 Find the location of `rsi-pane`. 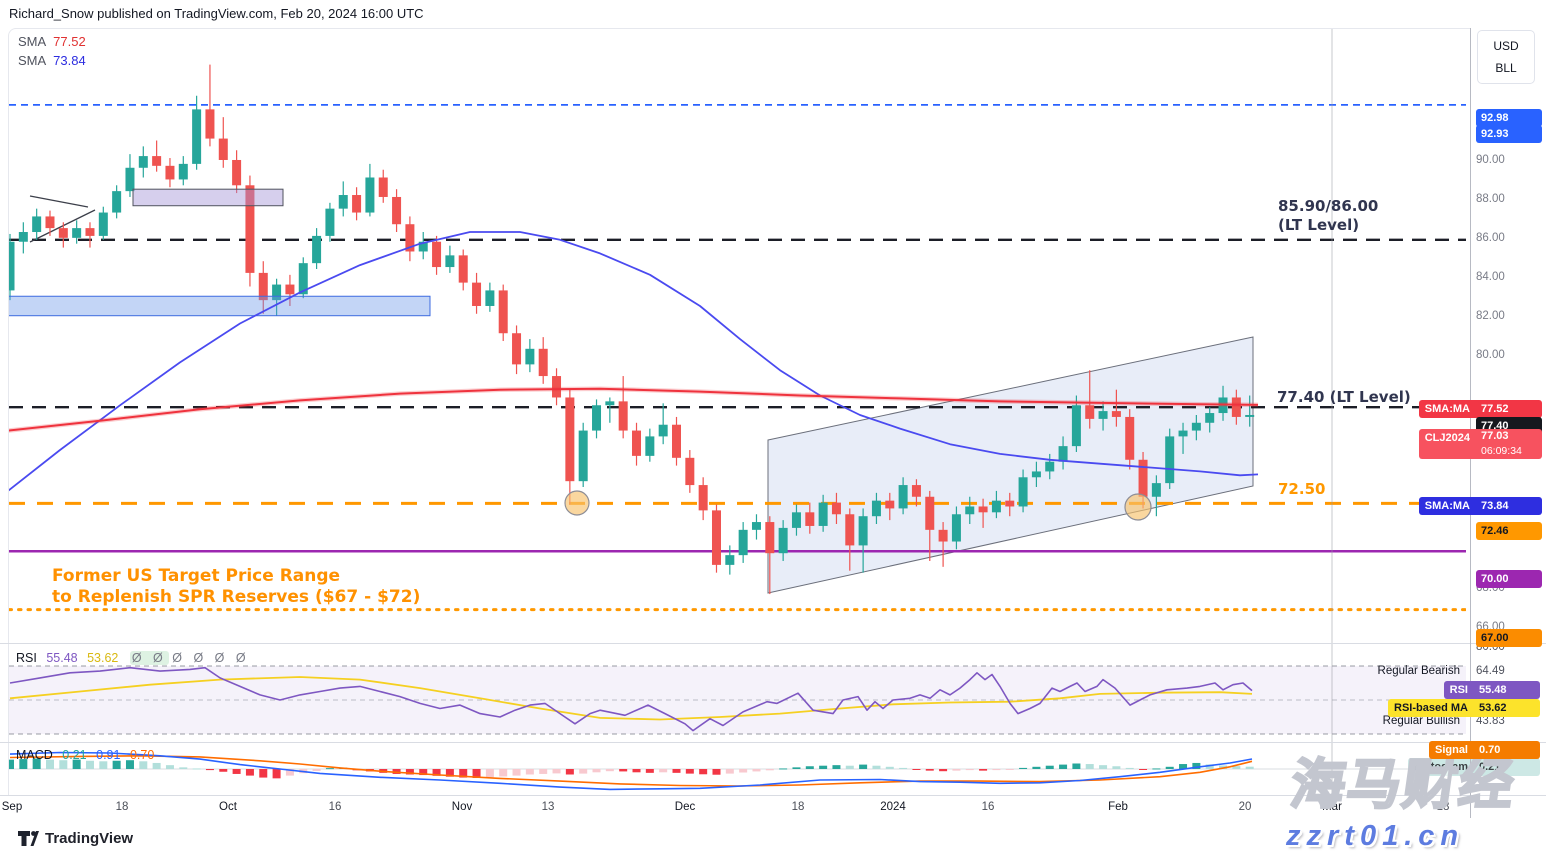

rsi-pane is located at coordinates (737, 700).